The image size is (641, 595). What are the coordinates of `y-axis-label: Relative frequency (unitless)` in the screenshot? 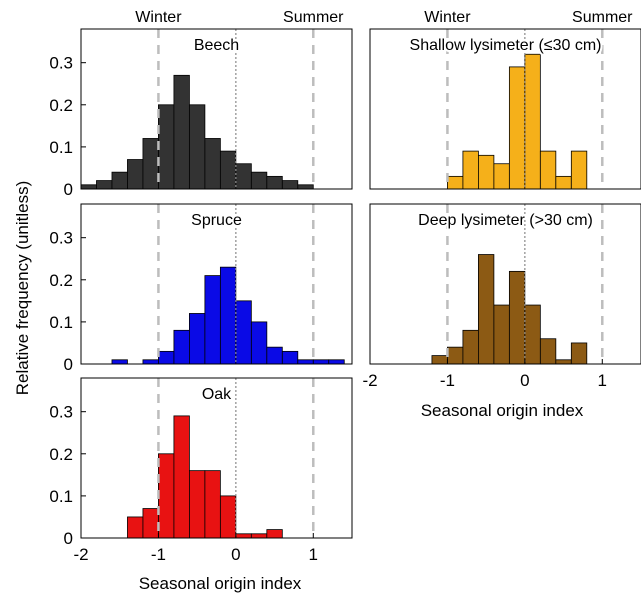 It's located at (22, 288).